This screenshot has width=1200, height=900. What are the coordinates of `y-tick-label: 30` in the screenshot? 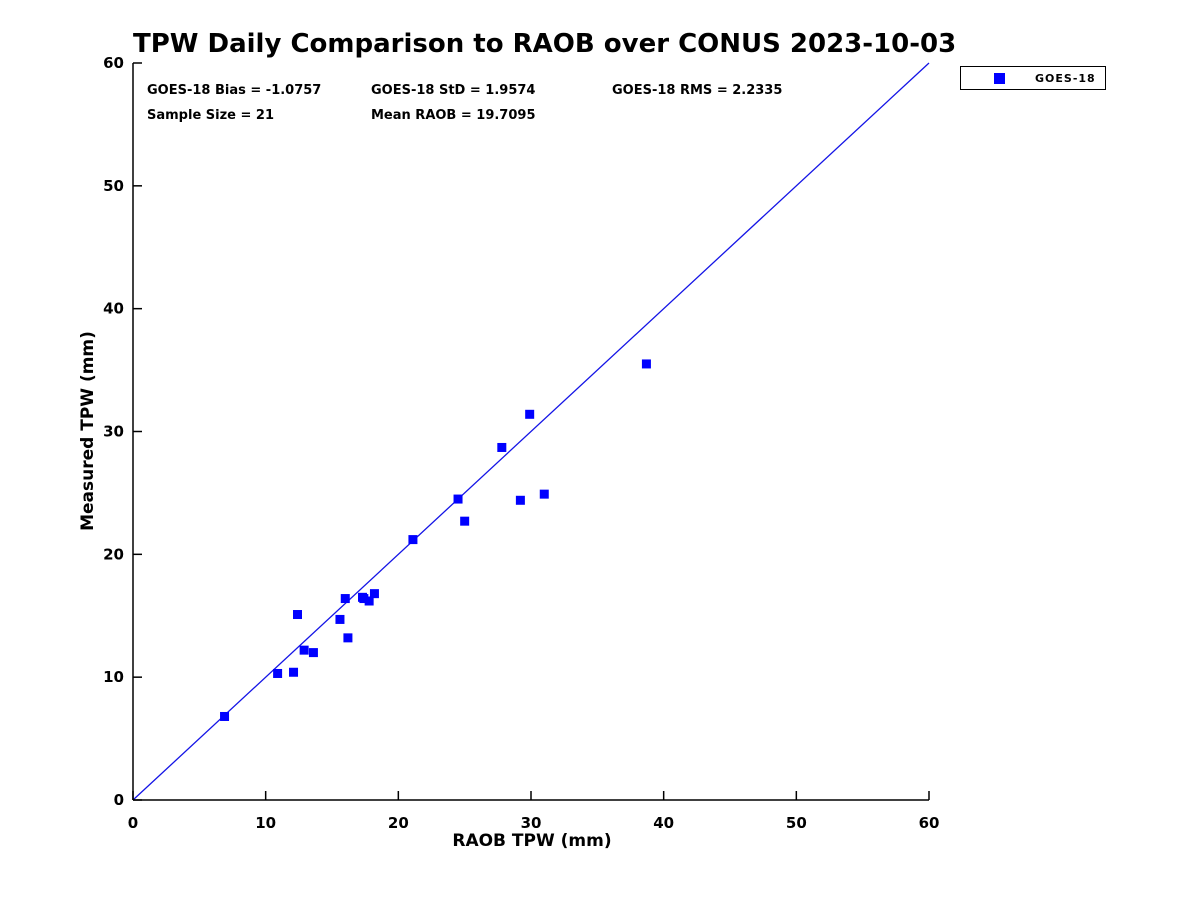 It's located at (113, 432).